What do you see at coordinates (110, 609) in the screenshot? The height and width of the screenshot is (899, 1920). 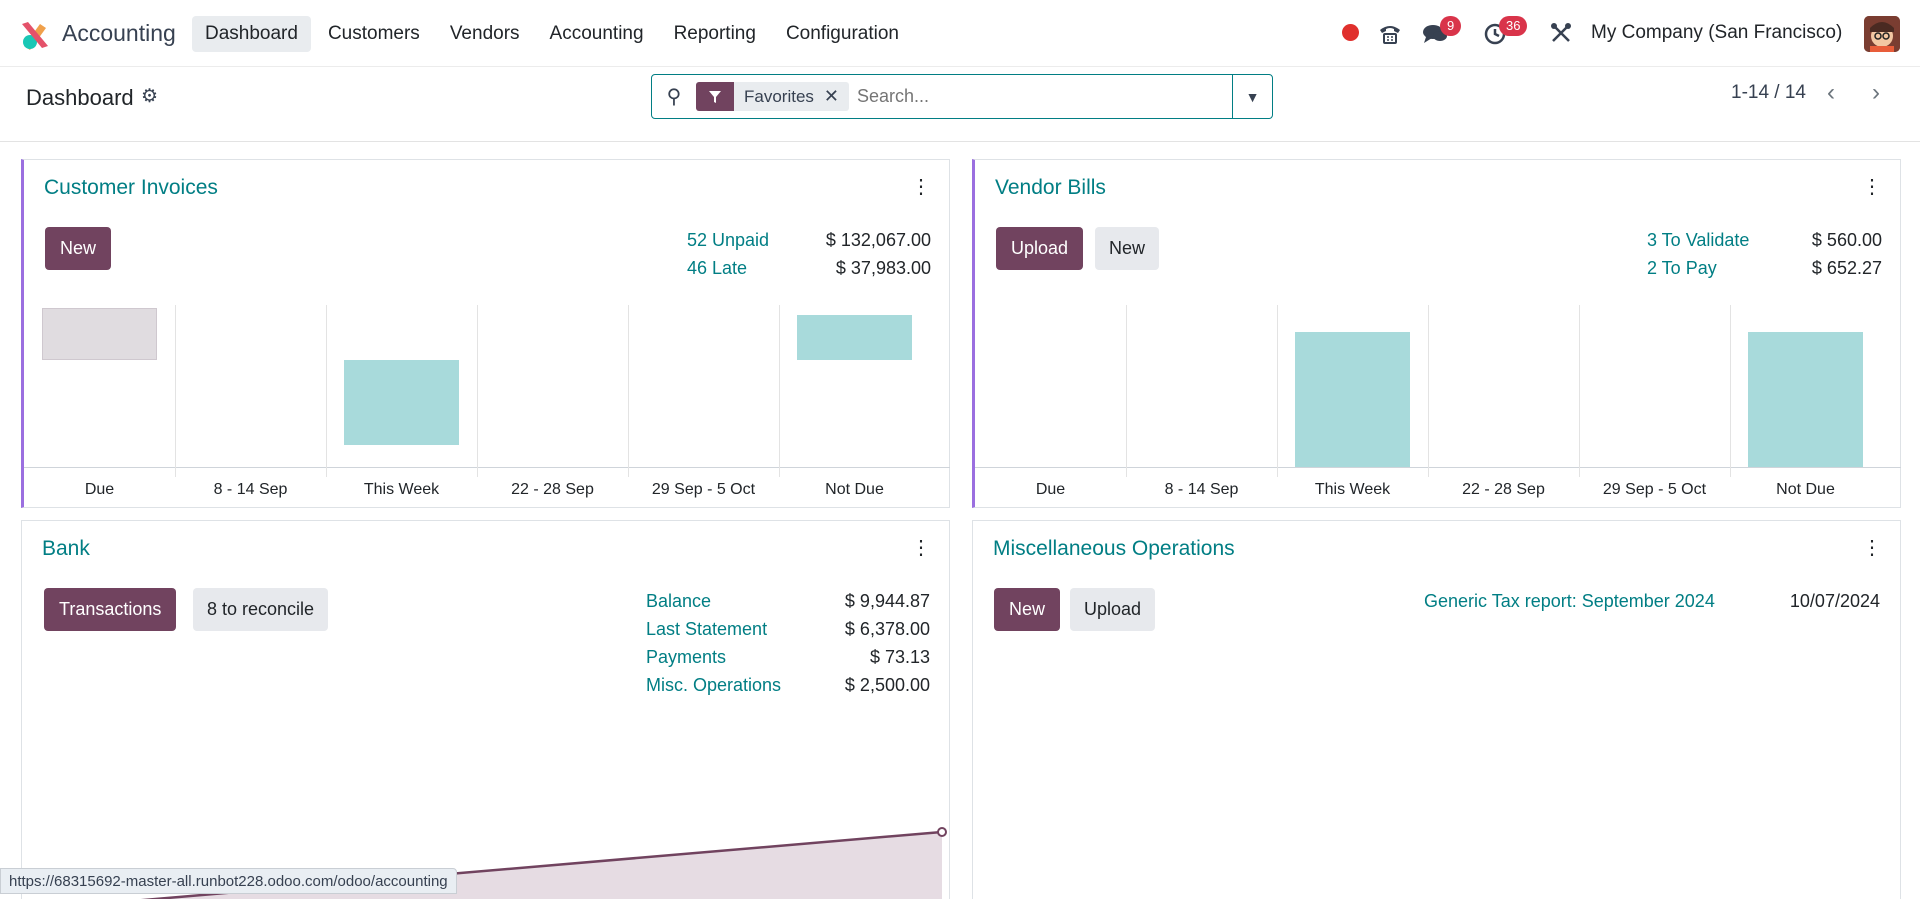 I see `transactions-button: Transactions` at bounding box center [110, 609].